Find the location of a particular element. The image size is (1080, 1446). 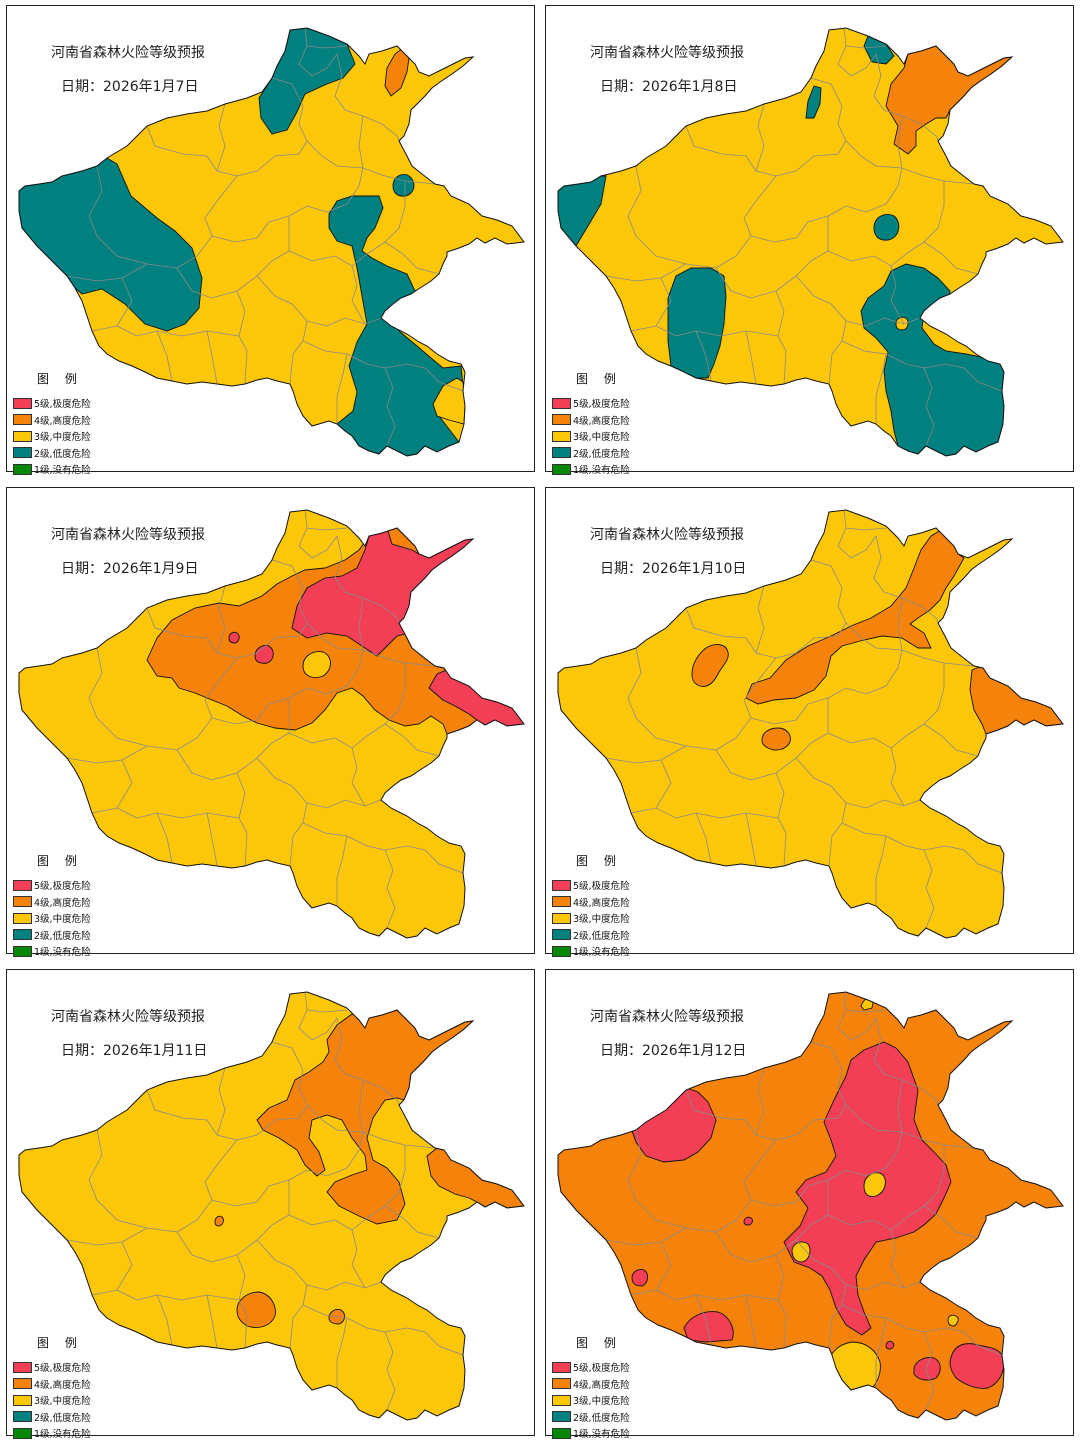

henan-map is located at coordinates (271, 242).